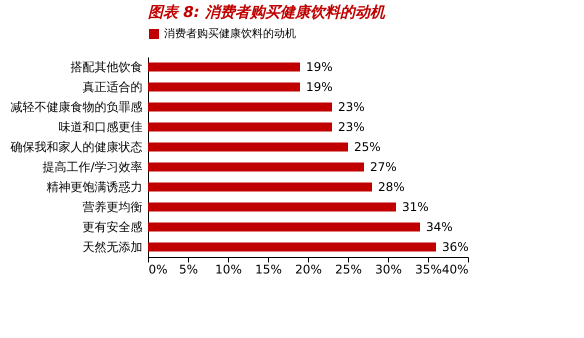  Describe the element at coordinates (112, 207) in the screenshot. I see `y-tick-label: 营养更均衡` at that location.